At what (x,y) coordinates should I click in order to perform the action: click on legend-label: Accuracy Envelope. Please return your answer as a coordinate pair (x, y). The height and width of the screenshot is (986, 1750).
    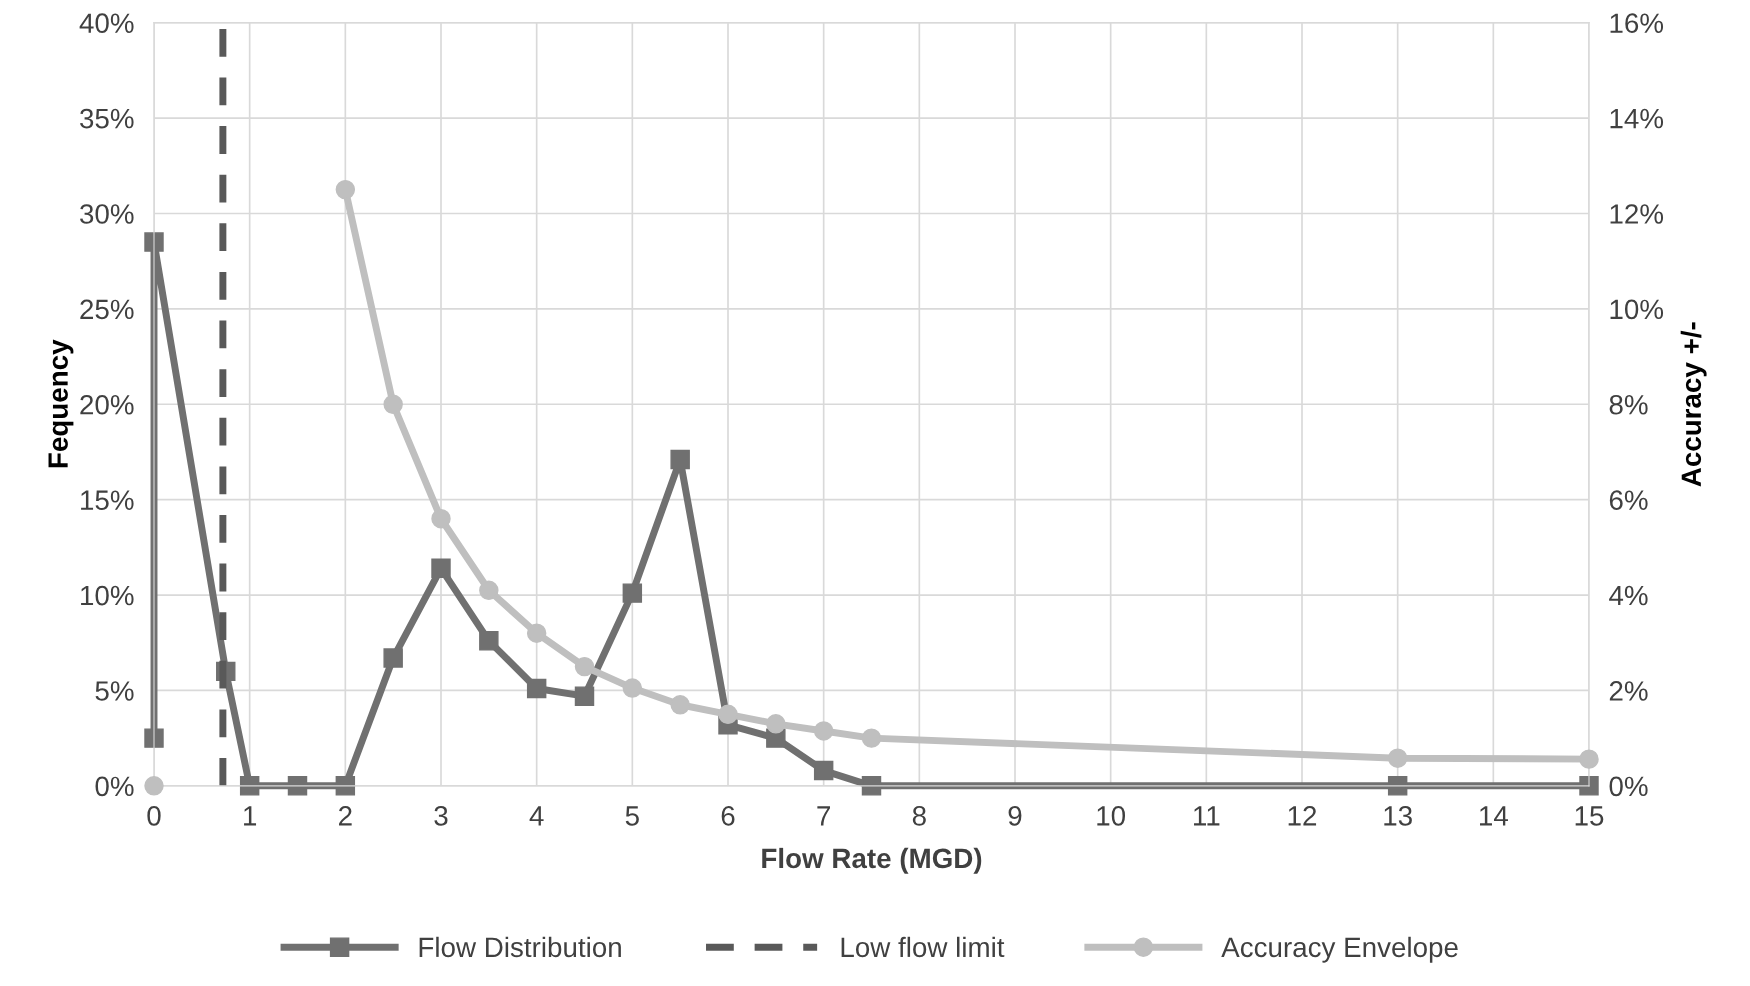
    Looking at the image, I should click on (1339, 949).